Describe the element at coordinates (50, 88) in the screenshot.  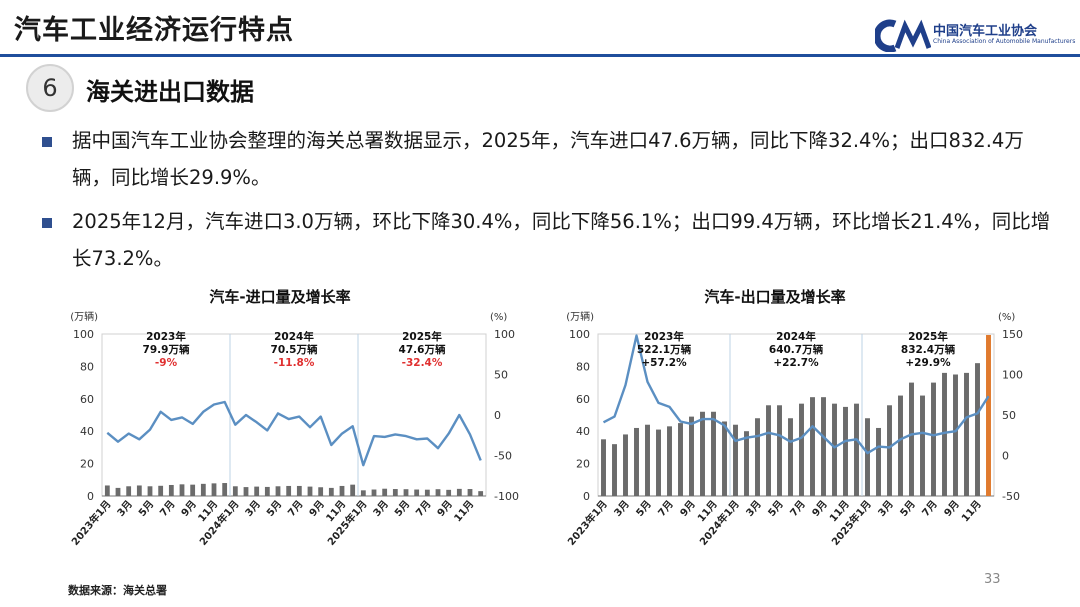
I see `section-number-badge: 6` at that location.